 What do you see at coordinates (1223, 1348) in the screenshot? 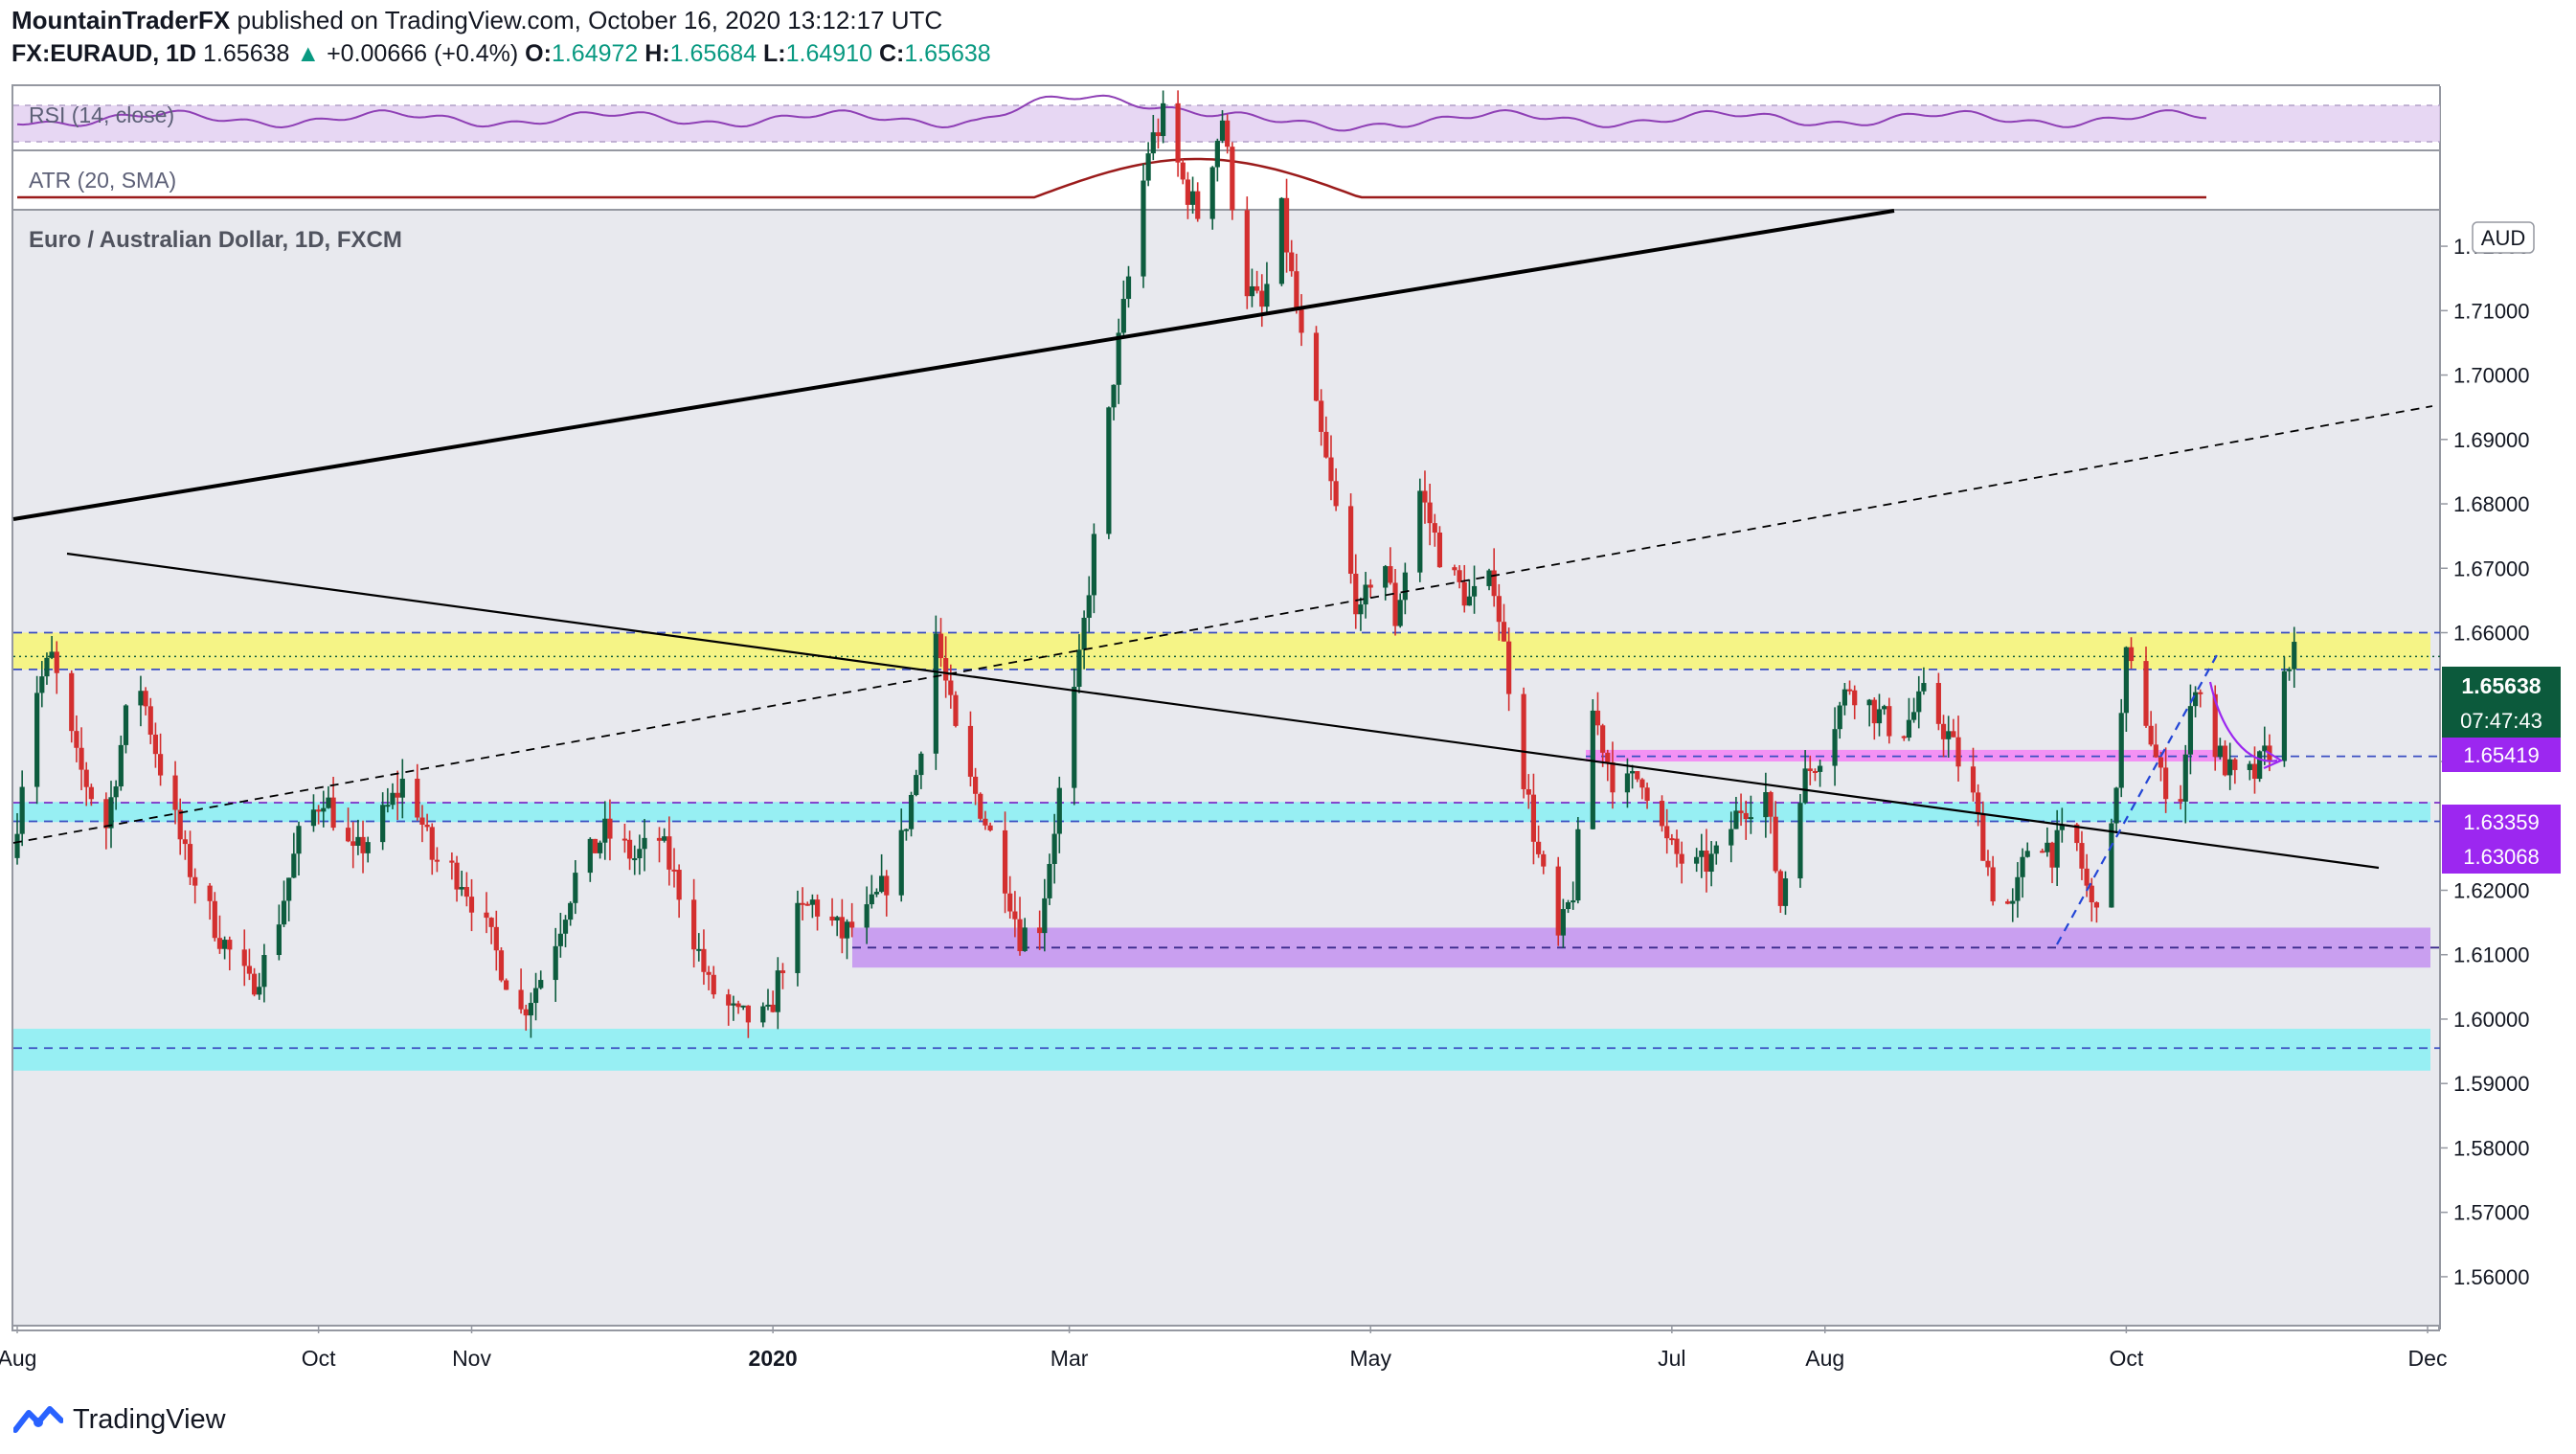
I see `time-axis: Aug Oct Nov 2020 Mar May Jul Aug Oct Dec` at bounding box center [1223, 1348].